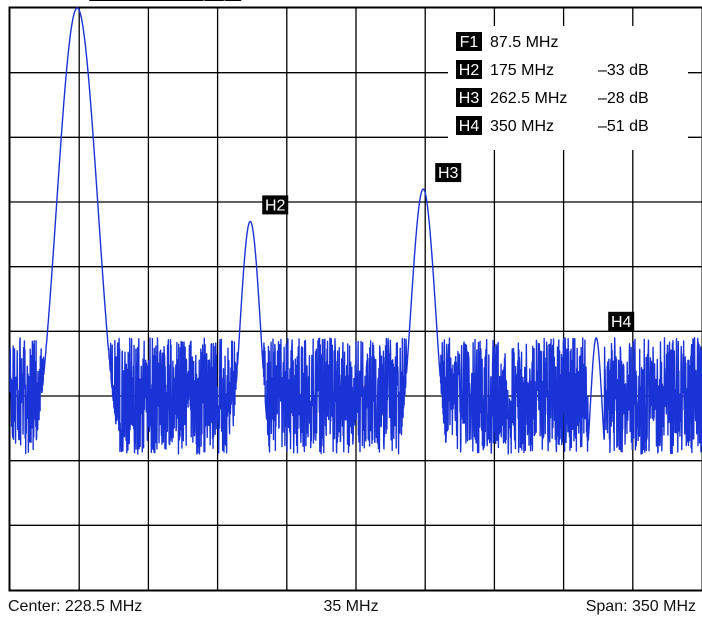  What do you see at coordinates (351, 606) in the screenshot?
I see `per-division-readout: 35 MHz` at bounding box center [351, 606].